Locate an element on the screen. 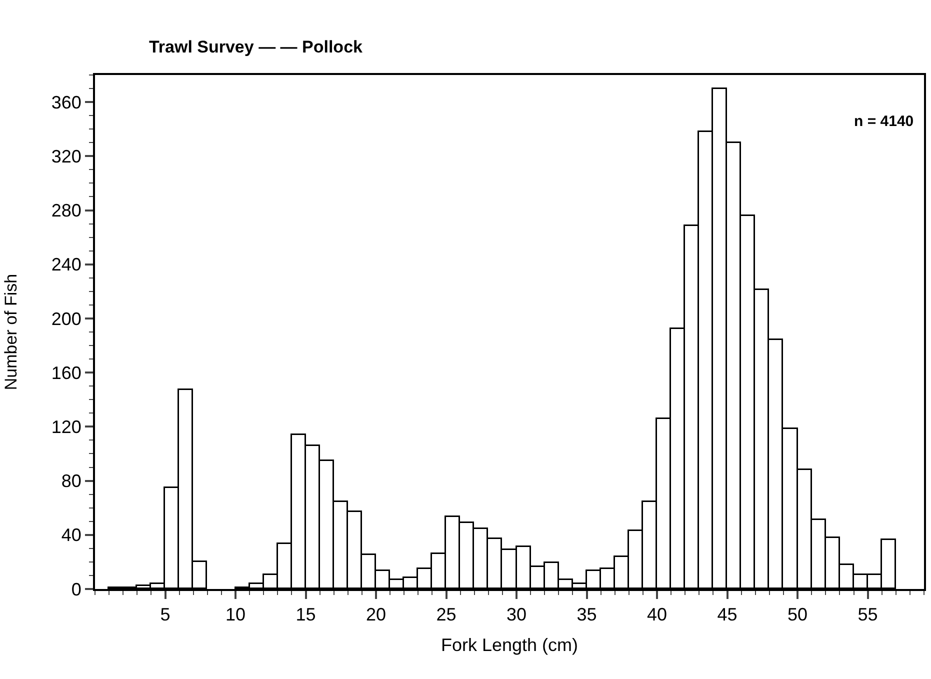 The image size is (931, 679). x-tick-label: 15 is located at coordinates (306, 614).